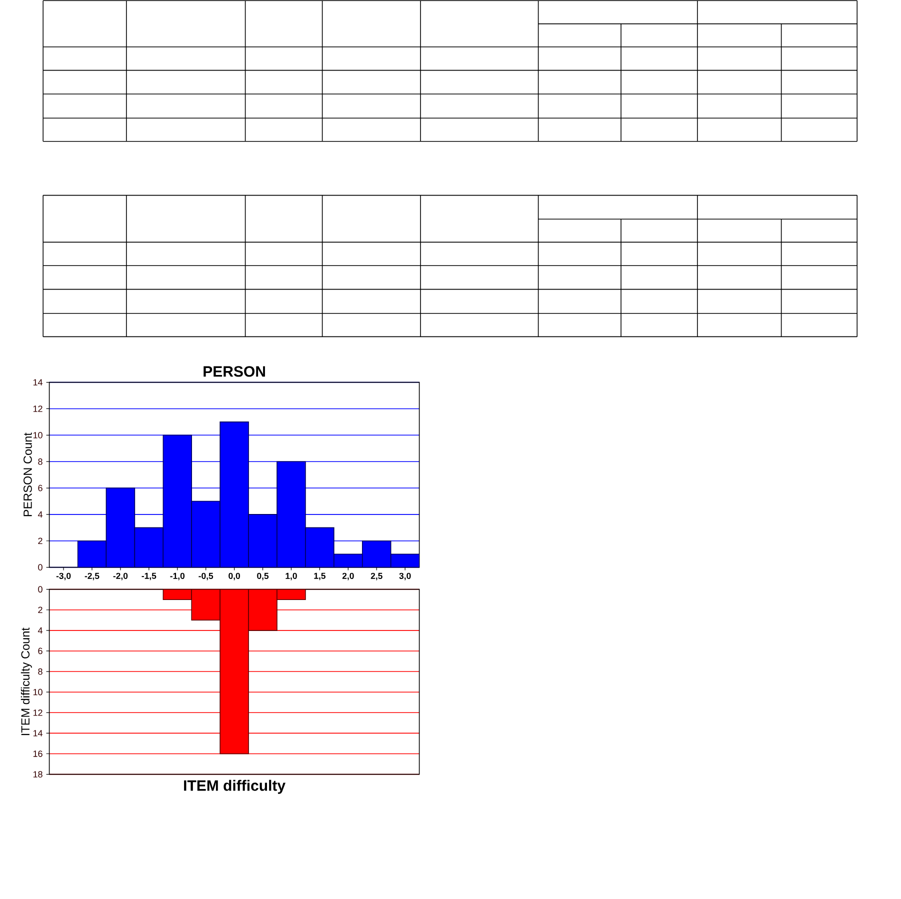 The image size is (901, 899). What do you see at coordinates (177, 576) in the screenshot?
I see `x-tick-label: -1,0` at bounding box center [177, 576].